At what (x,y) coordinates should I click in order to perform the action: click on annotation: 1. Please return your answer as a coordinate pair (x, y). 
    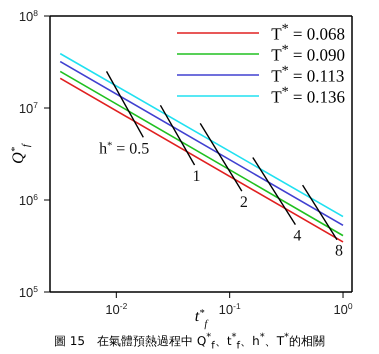
    Looking at the image, I should click on (196, 177).